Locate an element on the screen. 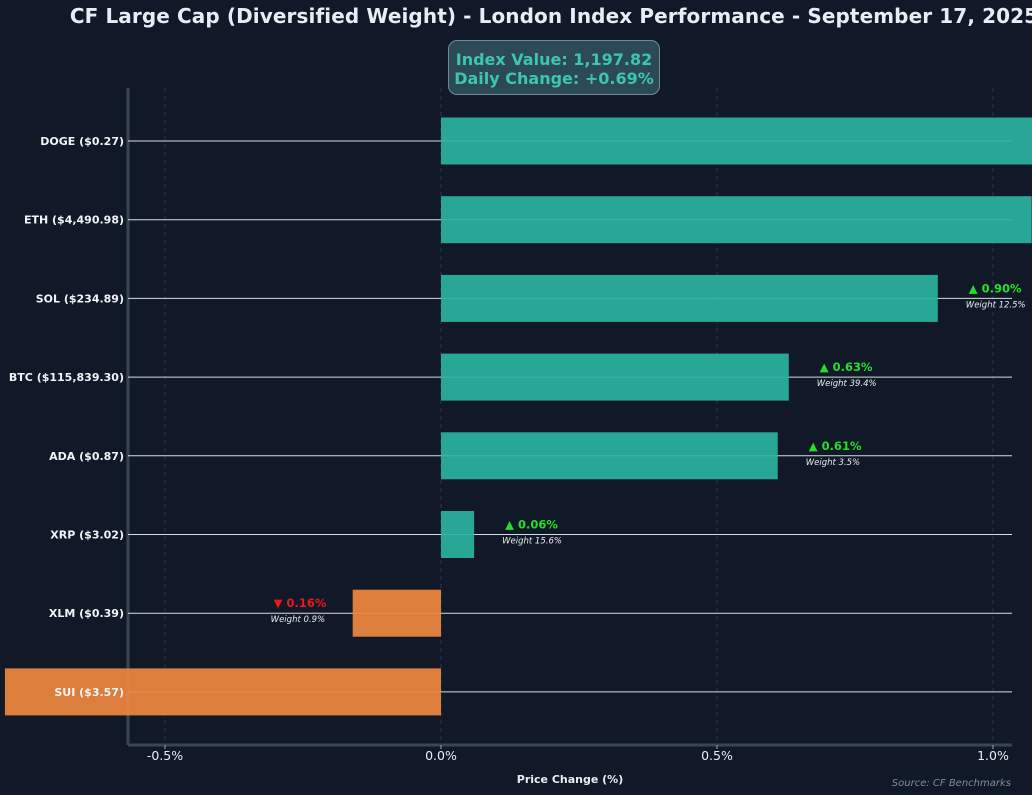 This screenshot has height=795, width=1032. y-tick-label: ETH ($4,490.98) is located at coordinates (74, 220).